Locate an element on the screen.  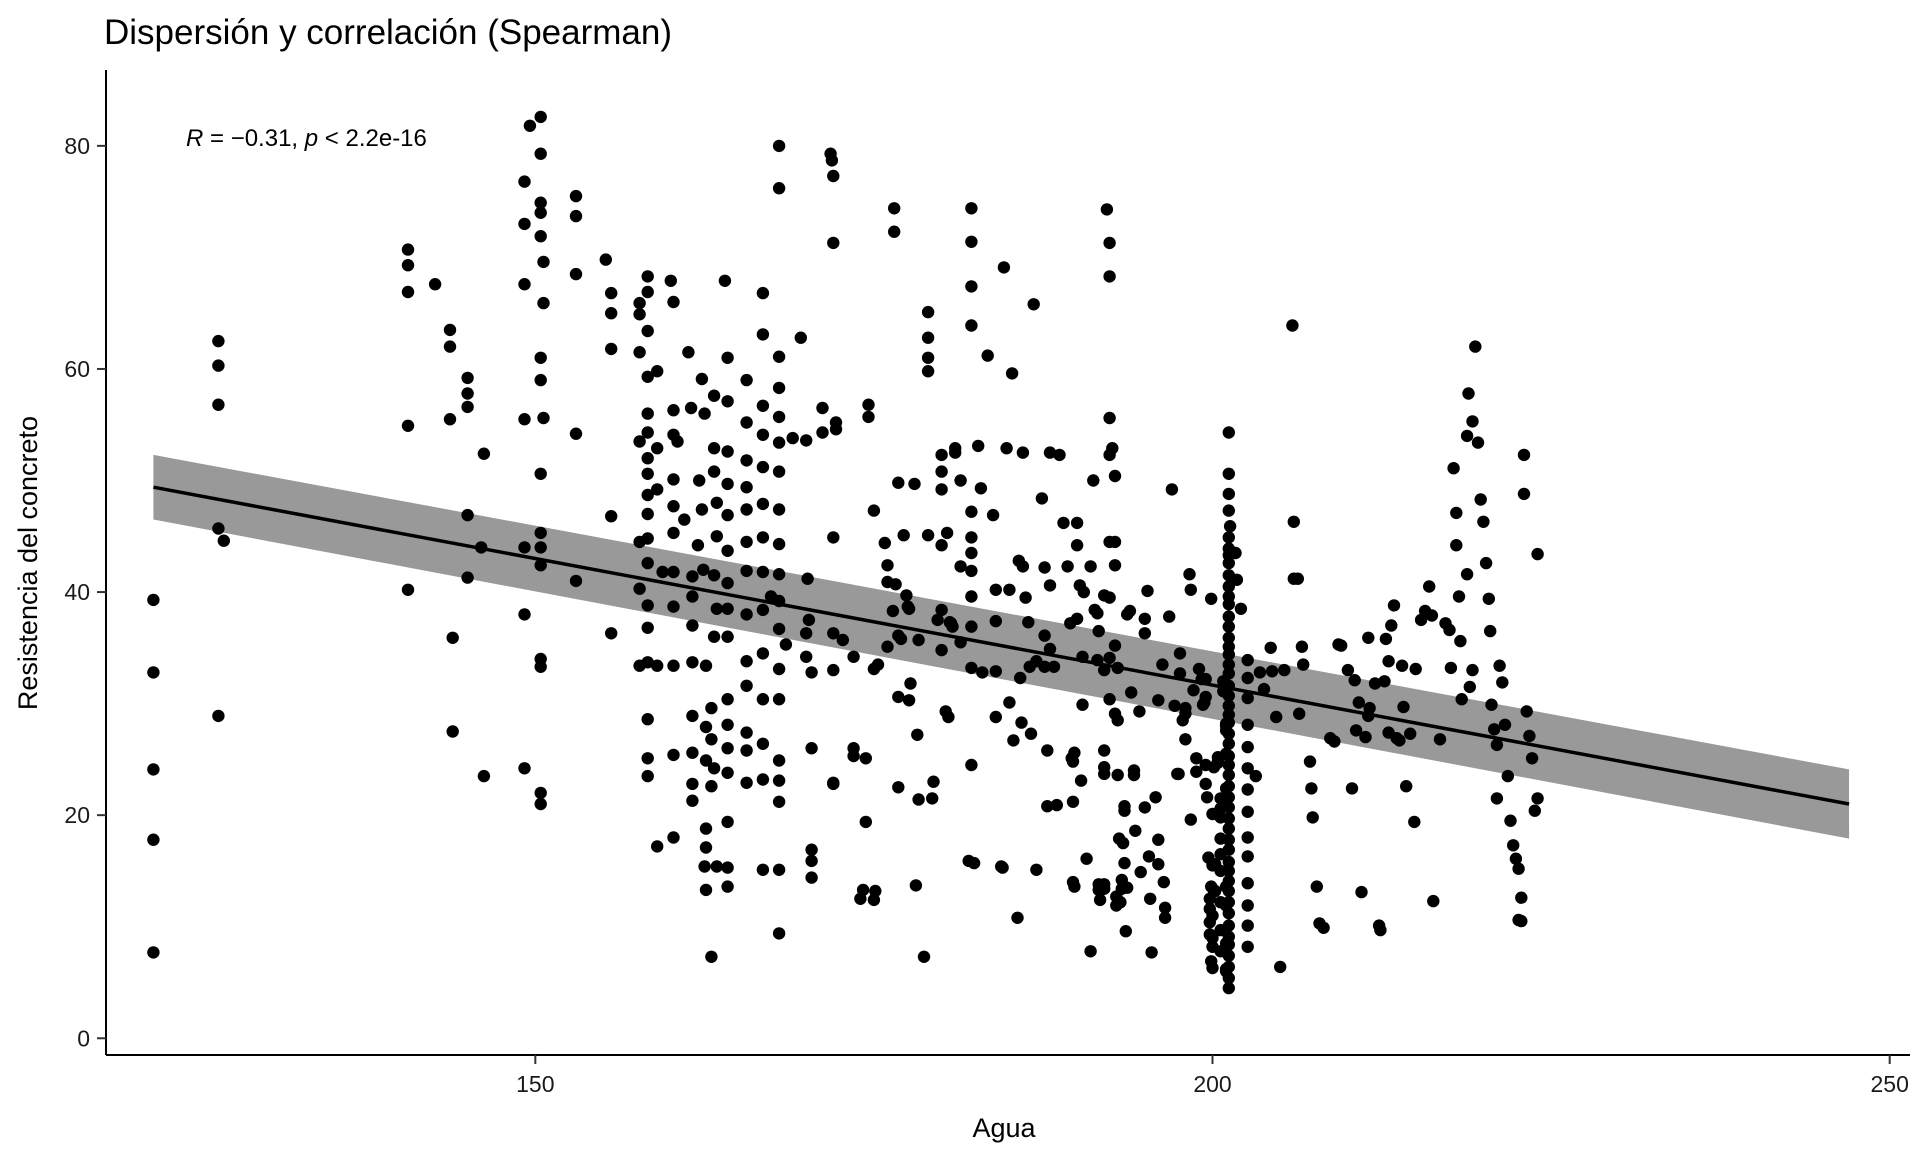
x-ticks: 150 200 250 is located at coordinates (1212, 1076).